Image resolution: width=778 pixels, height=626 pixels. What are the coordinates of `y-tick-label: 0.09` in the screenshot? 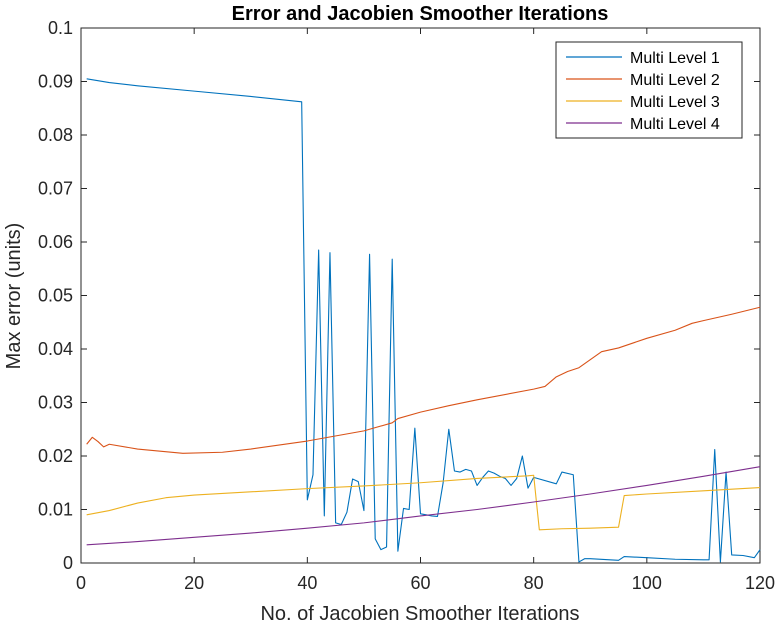 It's located at (55, 82).